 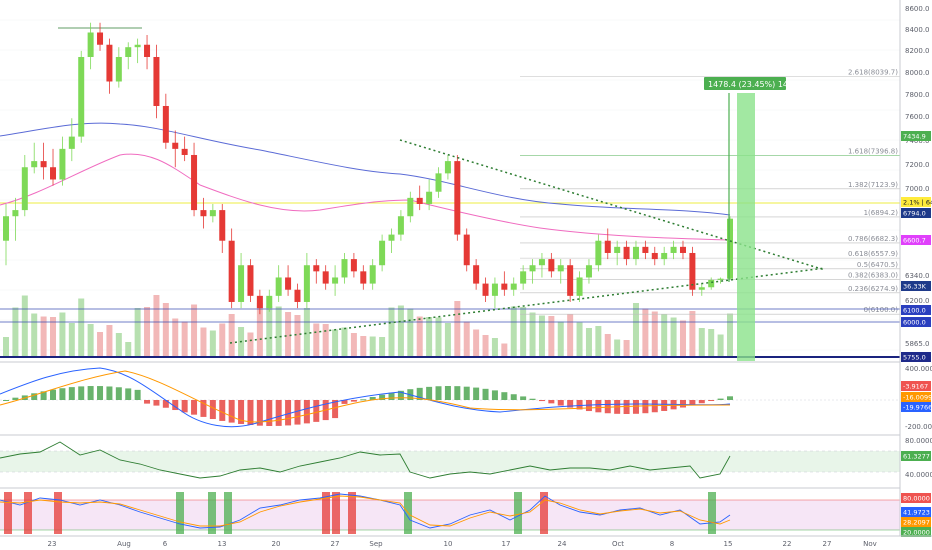 I want to click on time-axis: 23 Aug 6 13 20 27 Sep 10 17 24 Oct 8 15 22 27 Nov, so click(x=466, y=541).